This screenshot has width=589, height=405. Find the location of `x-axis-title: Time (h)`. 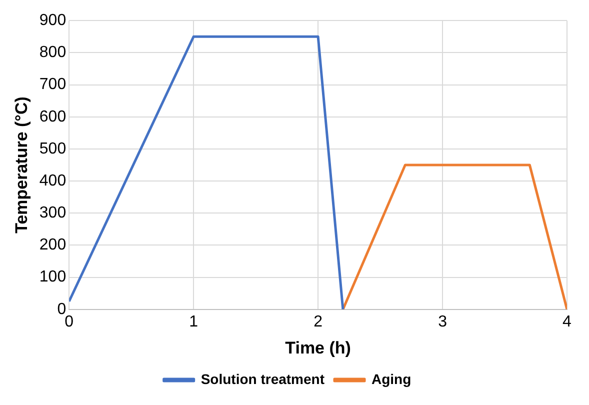

x-axis-title: Time (h) is located at coordinates (318, 348).